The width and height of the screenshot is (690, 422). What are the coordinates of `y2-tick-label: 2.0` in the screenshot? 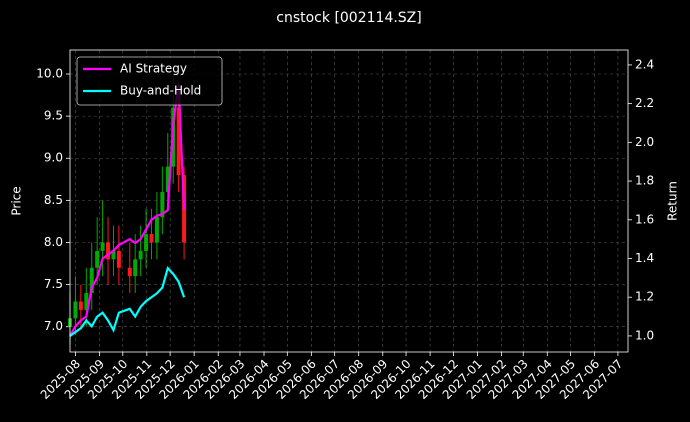 It's located at (644, 142).